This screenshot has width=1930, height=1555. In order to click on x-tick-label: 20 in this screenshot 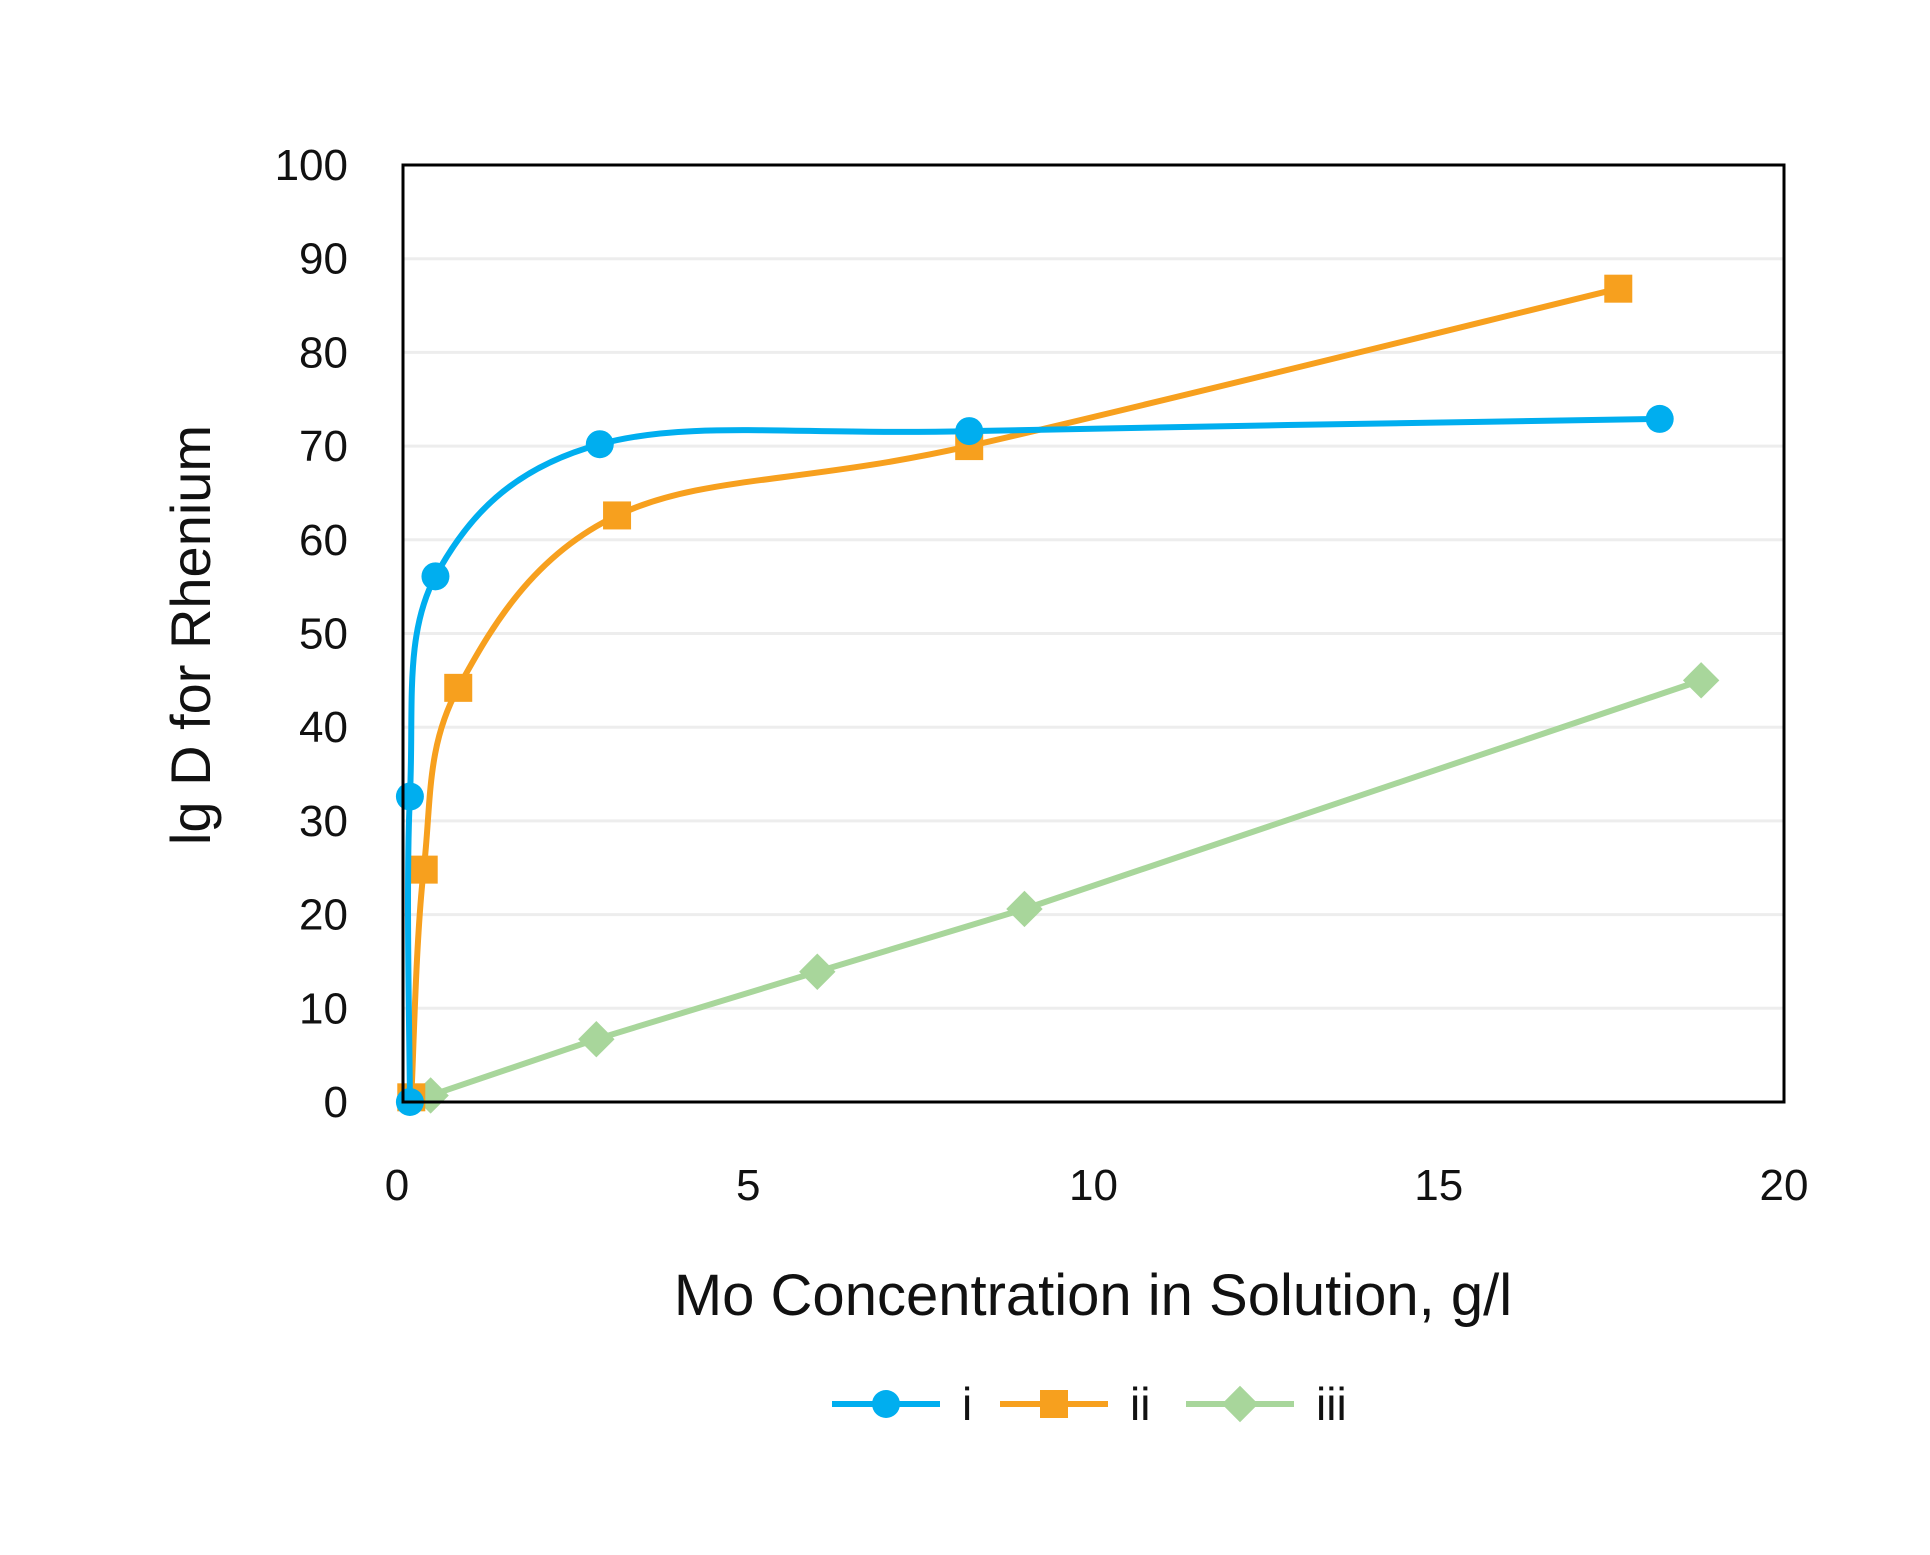, I will do `click(1784, 1185)`.